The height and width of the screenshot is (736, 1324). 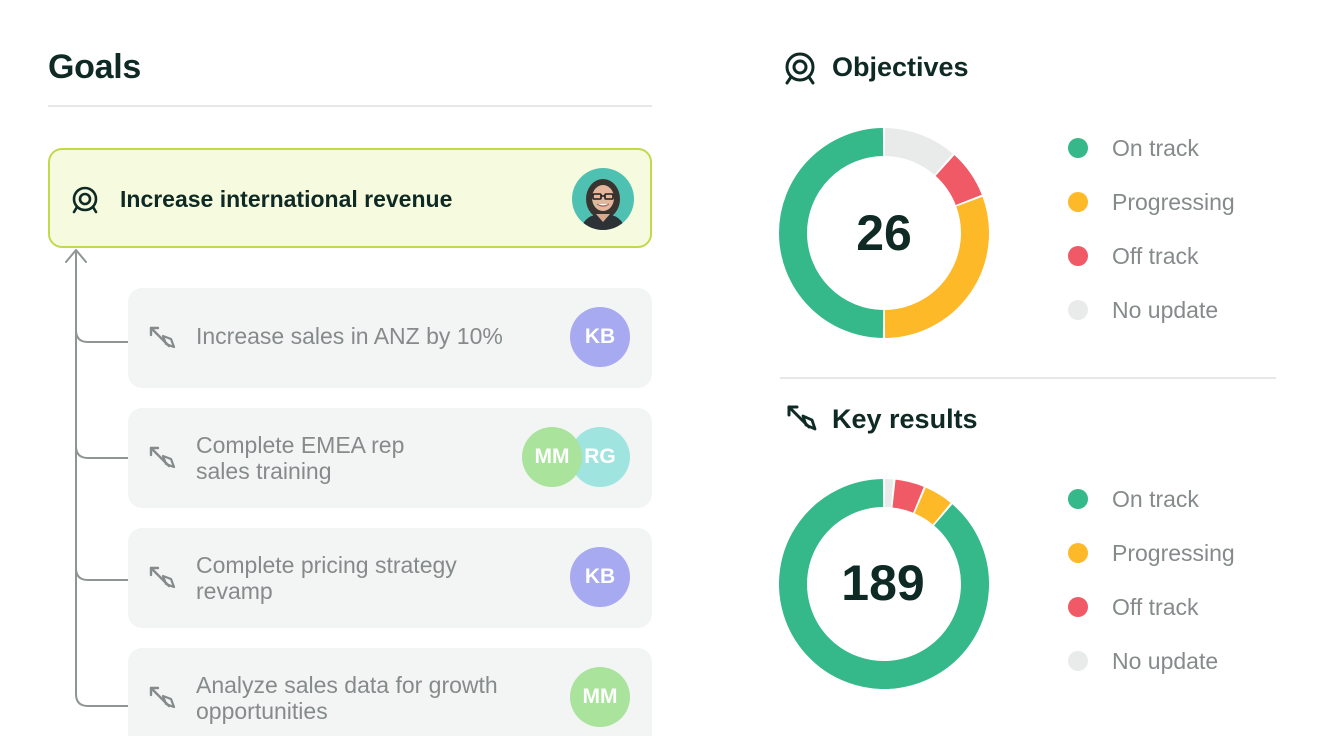 What do you see at coordinates (603, 199) in the screenshot?
I see `owner-avatar` at bounding box center [603, 199].